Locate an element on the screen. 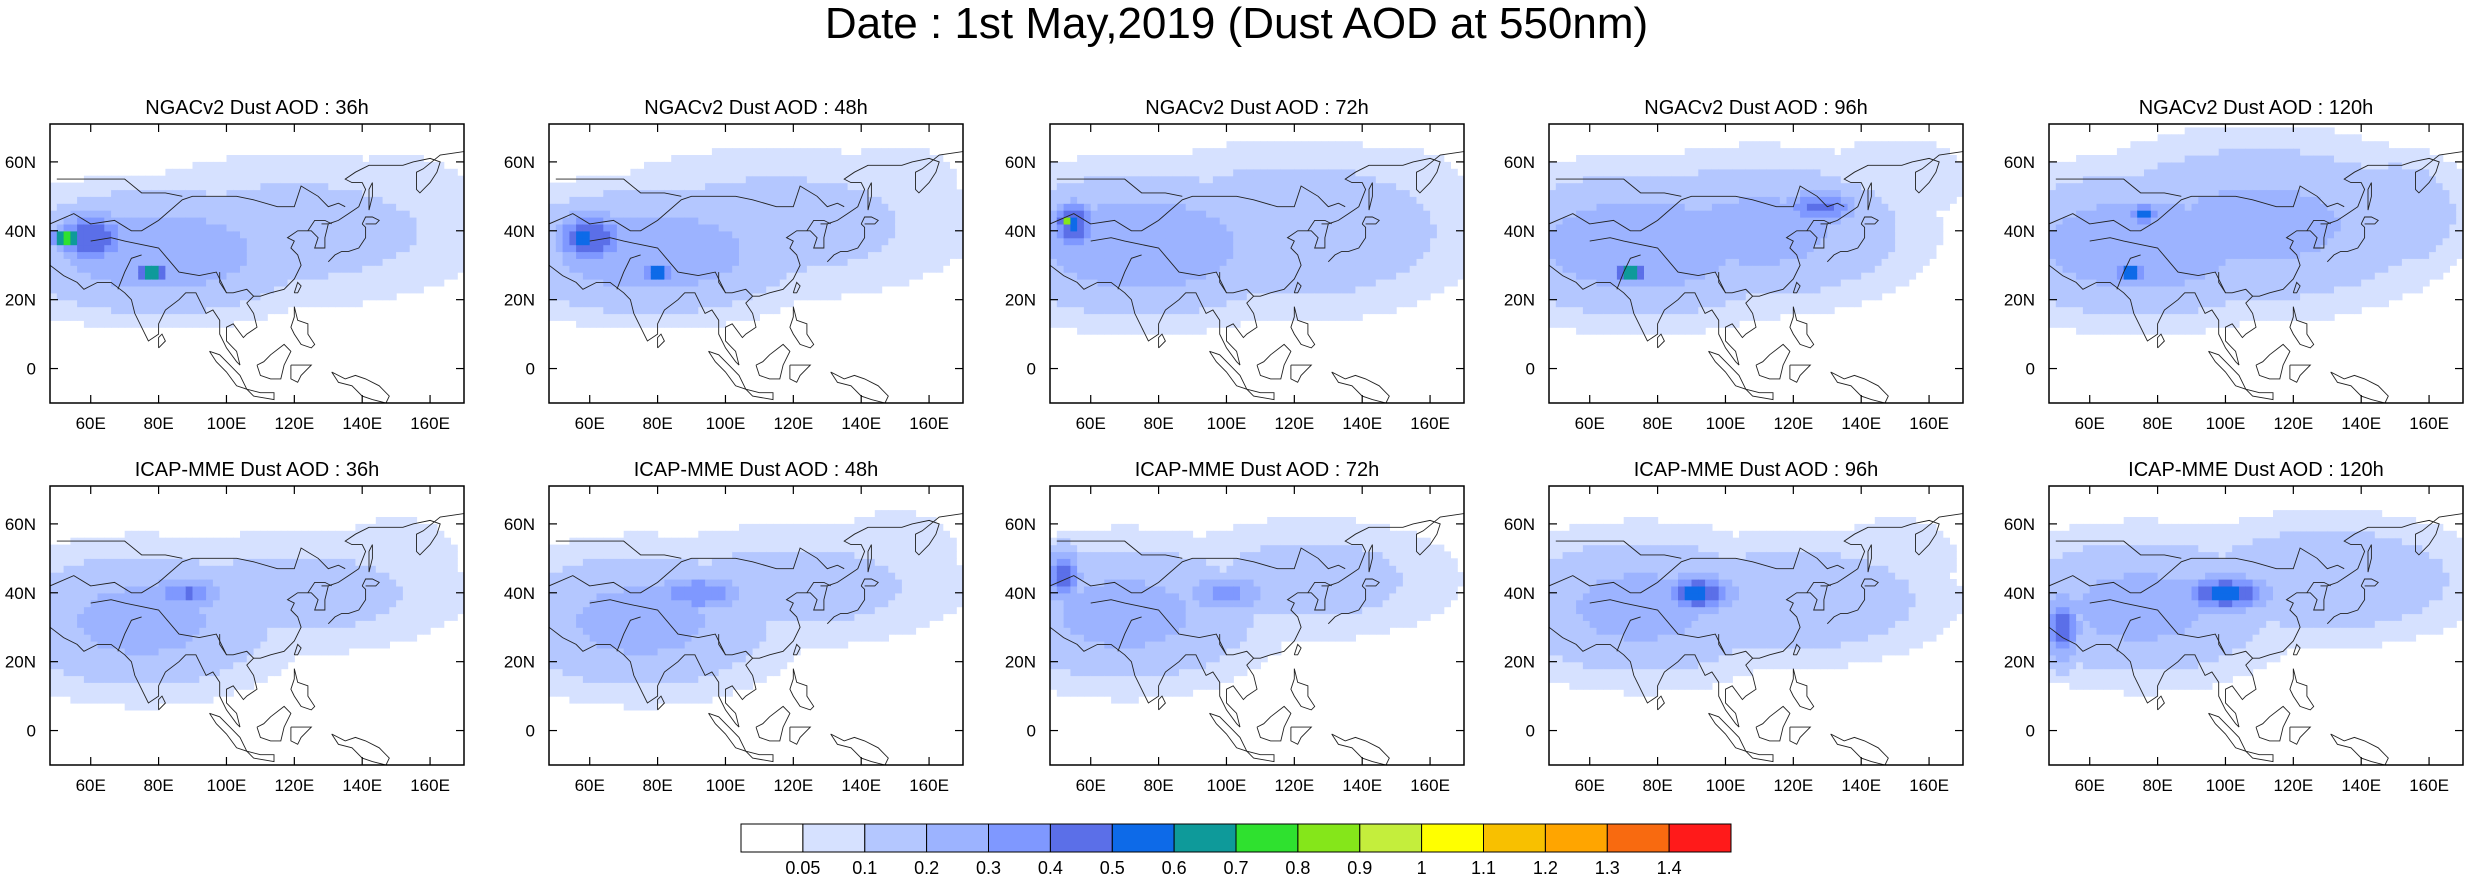  lat-tick-label: 20N is located at coordinates (1020, 300).